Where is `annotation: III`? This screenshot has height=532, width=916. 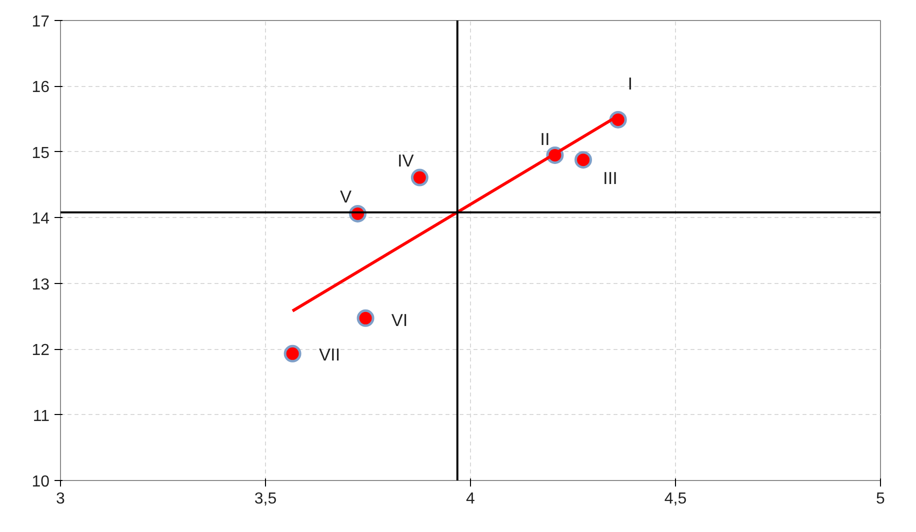
annotation: III is located at coordinates (610, 178).